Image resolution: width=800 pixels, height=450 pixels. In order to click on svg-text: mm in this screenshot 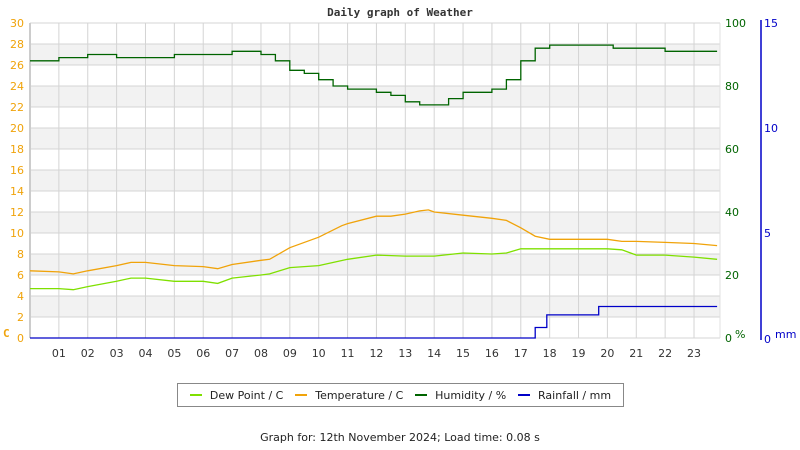, I will do `click(785, 334)`.